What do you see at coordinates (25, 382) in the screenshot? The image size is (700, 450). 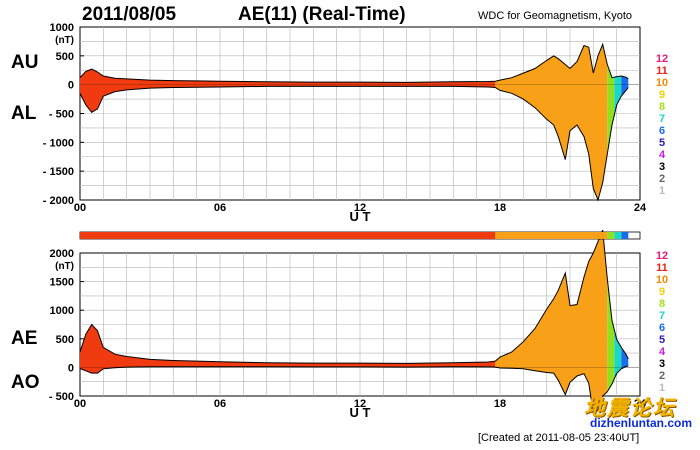 I see `ao-label: AO` at bounding box center [25, 382].